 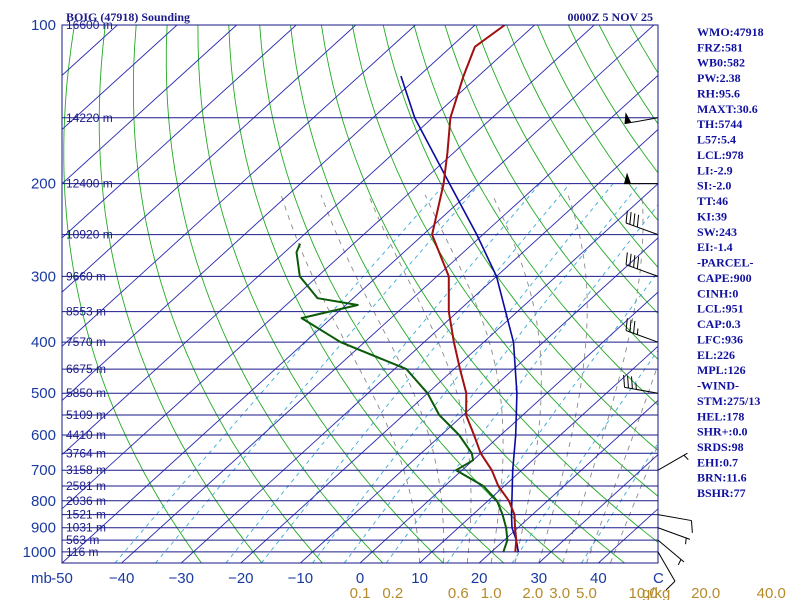 What do you see at coordinates (392, 592) in the screenshot?
I see `mixing-ratio-tick-label: 0.2` at bounding box center [392, 592].